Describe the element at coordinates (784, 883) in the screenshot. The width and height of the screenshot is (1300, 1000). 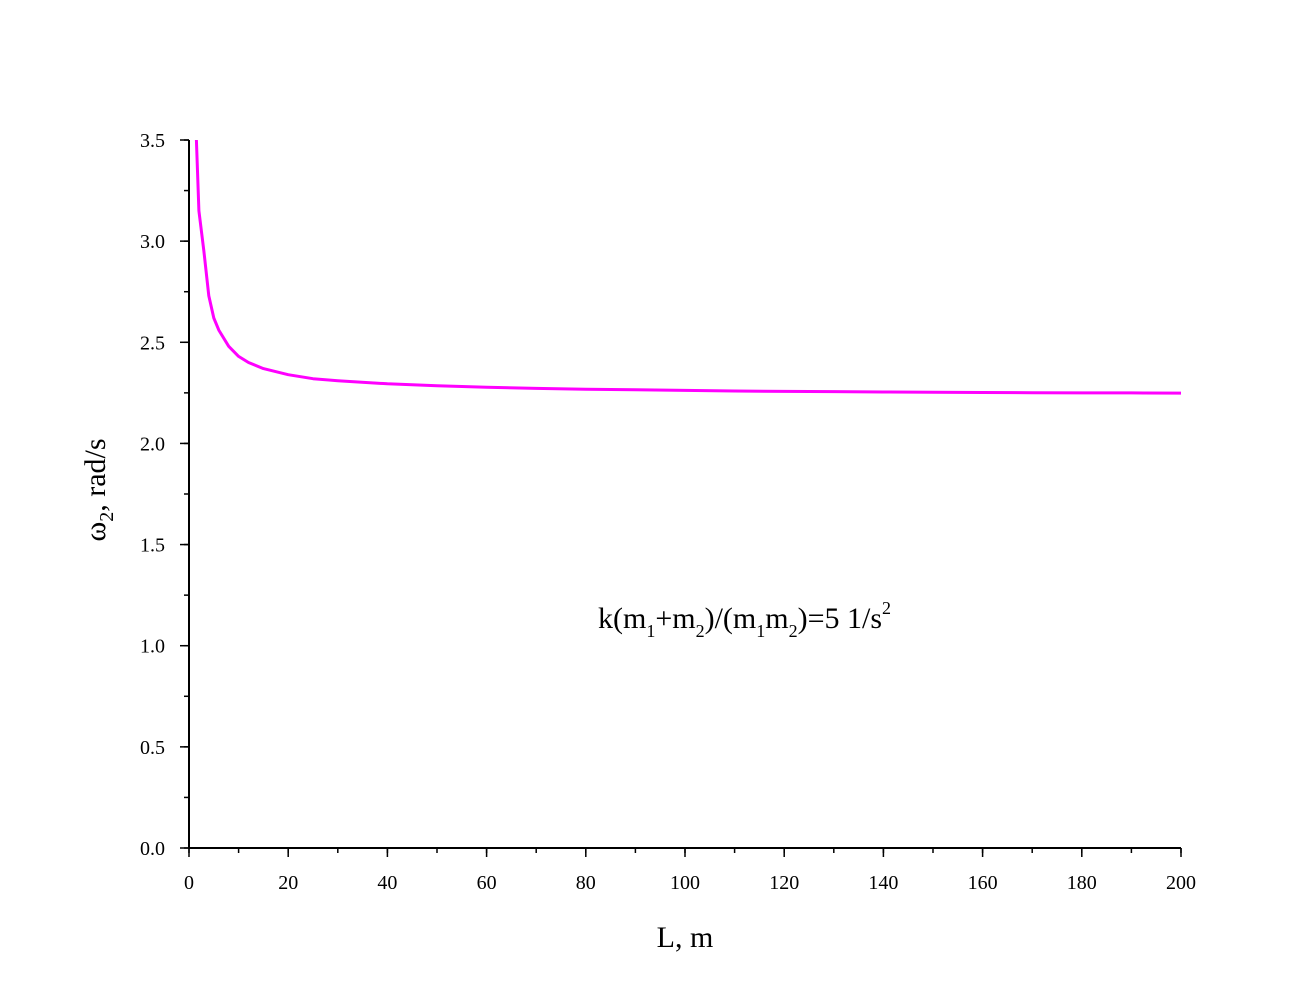
I see `x-tick-label: 120` at that location.